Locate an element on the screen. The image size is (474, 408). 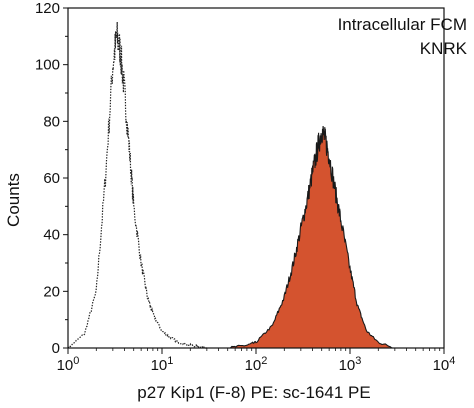
y-tick-label-5: 100 is located at coordinates (47, 65).